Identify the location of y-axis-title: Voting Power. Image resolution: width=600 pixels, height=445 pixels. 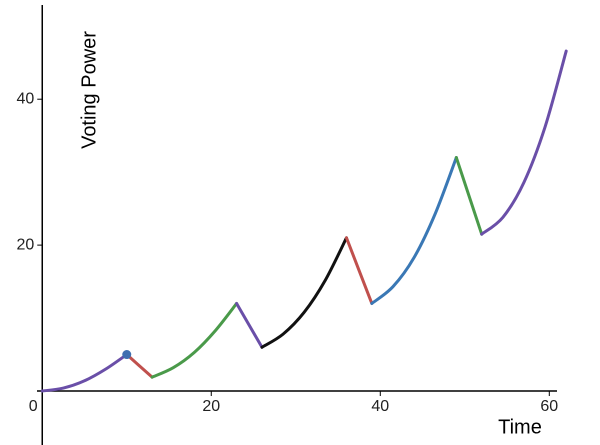
(89, 90).